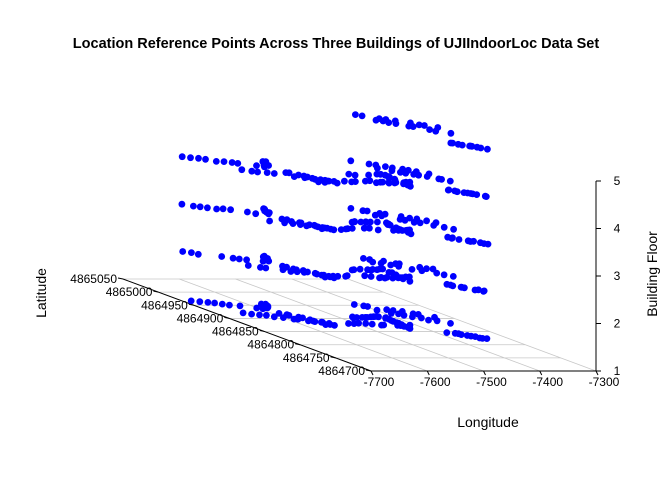 The height and width of the screenshot is (480, 672). Describe the element at coordinates (129, 292) in the screenshot. I see `y-tick-label: 4865000` at that location.